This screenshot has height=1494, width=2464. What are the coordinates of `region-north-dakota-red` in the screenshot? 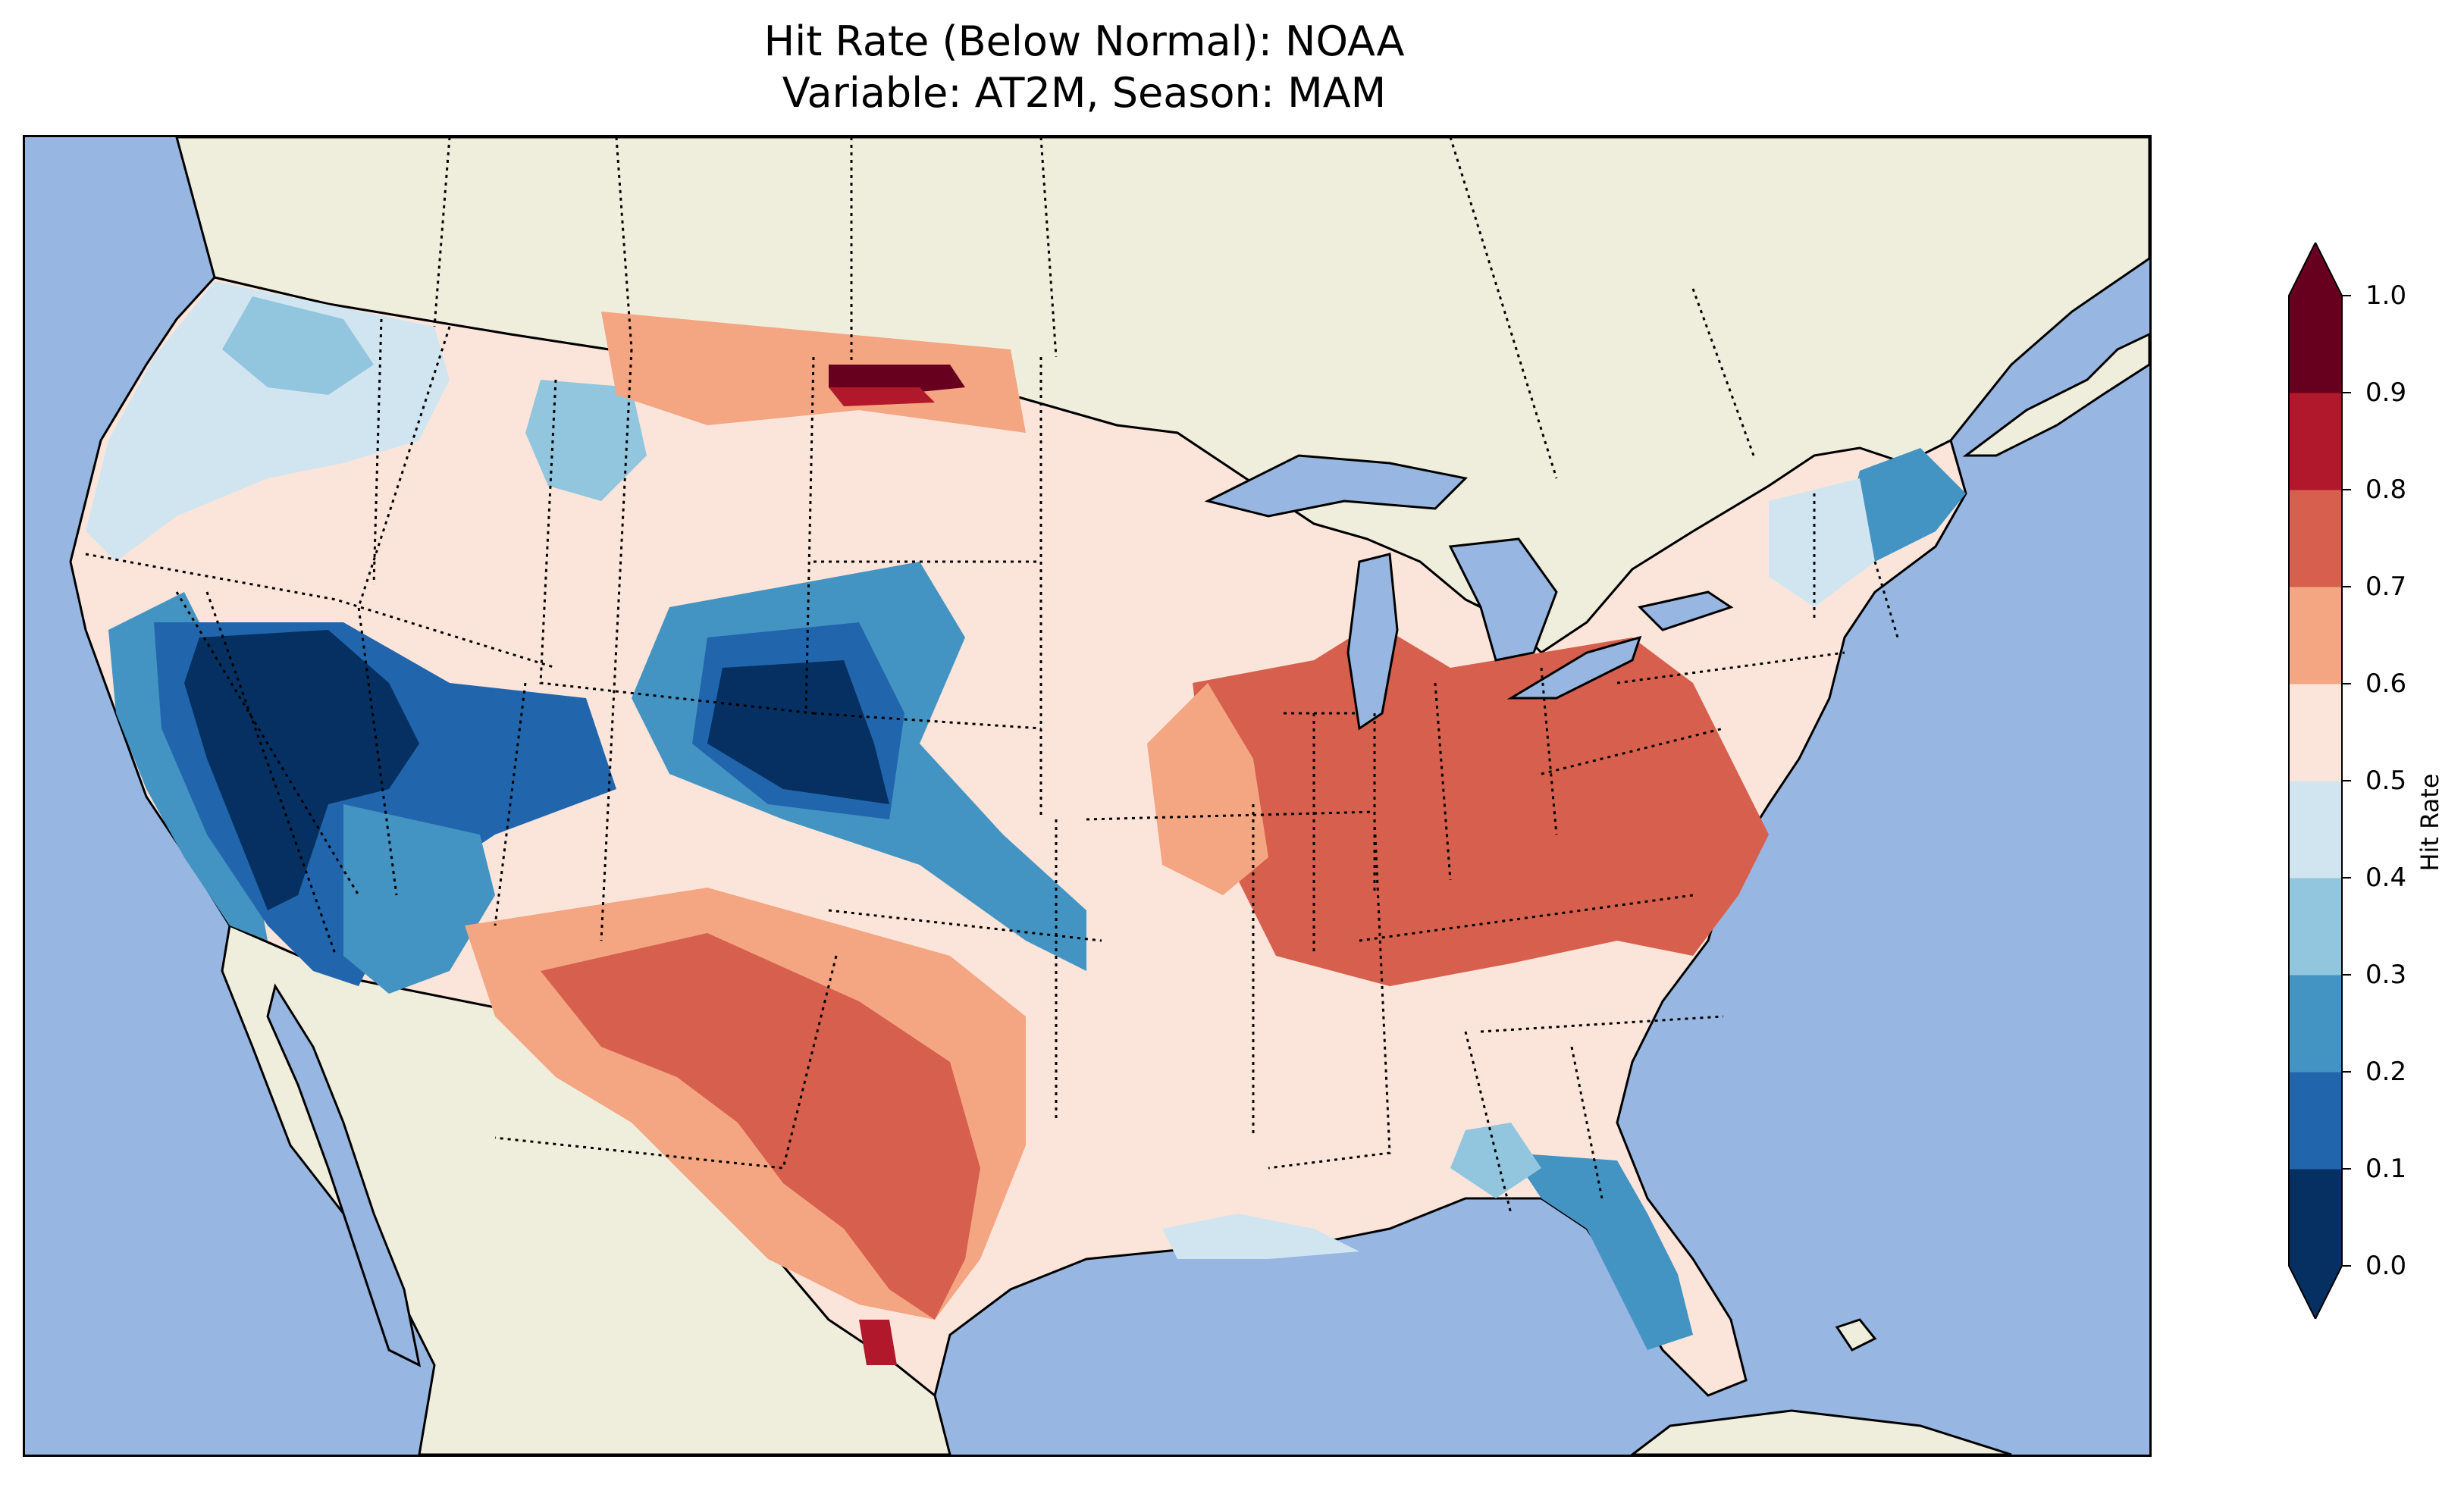 It's located at (882, 396).